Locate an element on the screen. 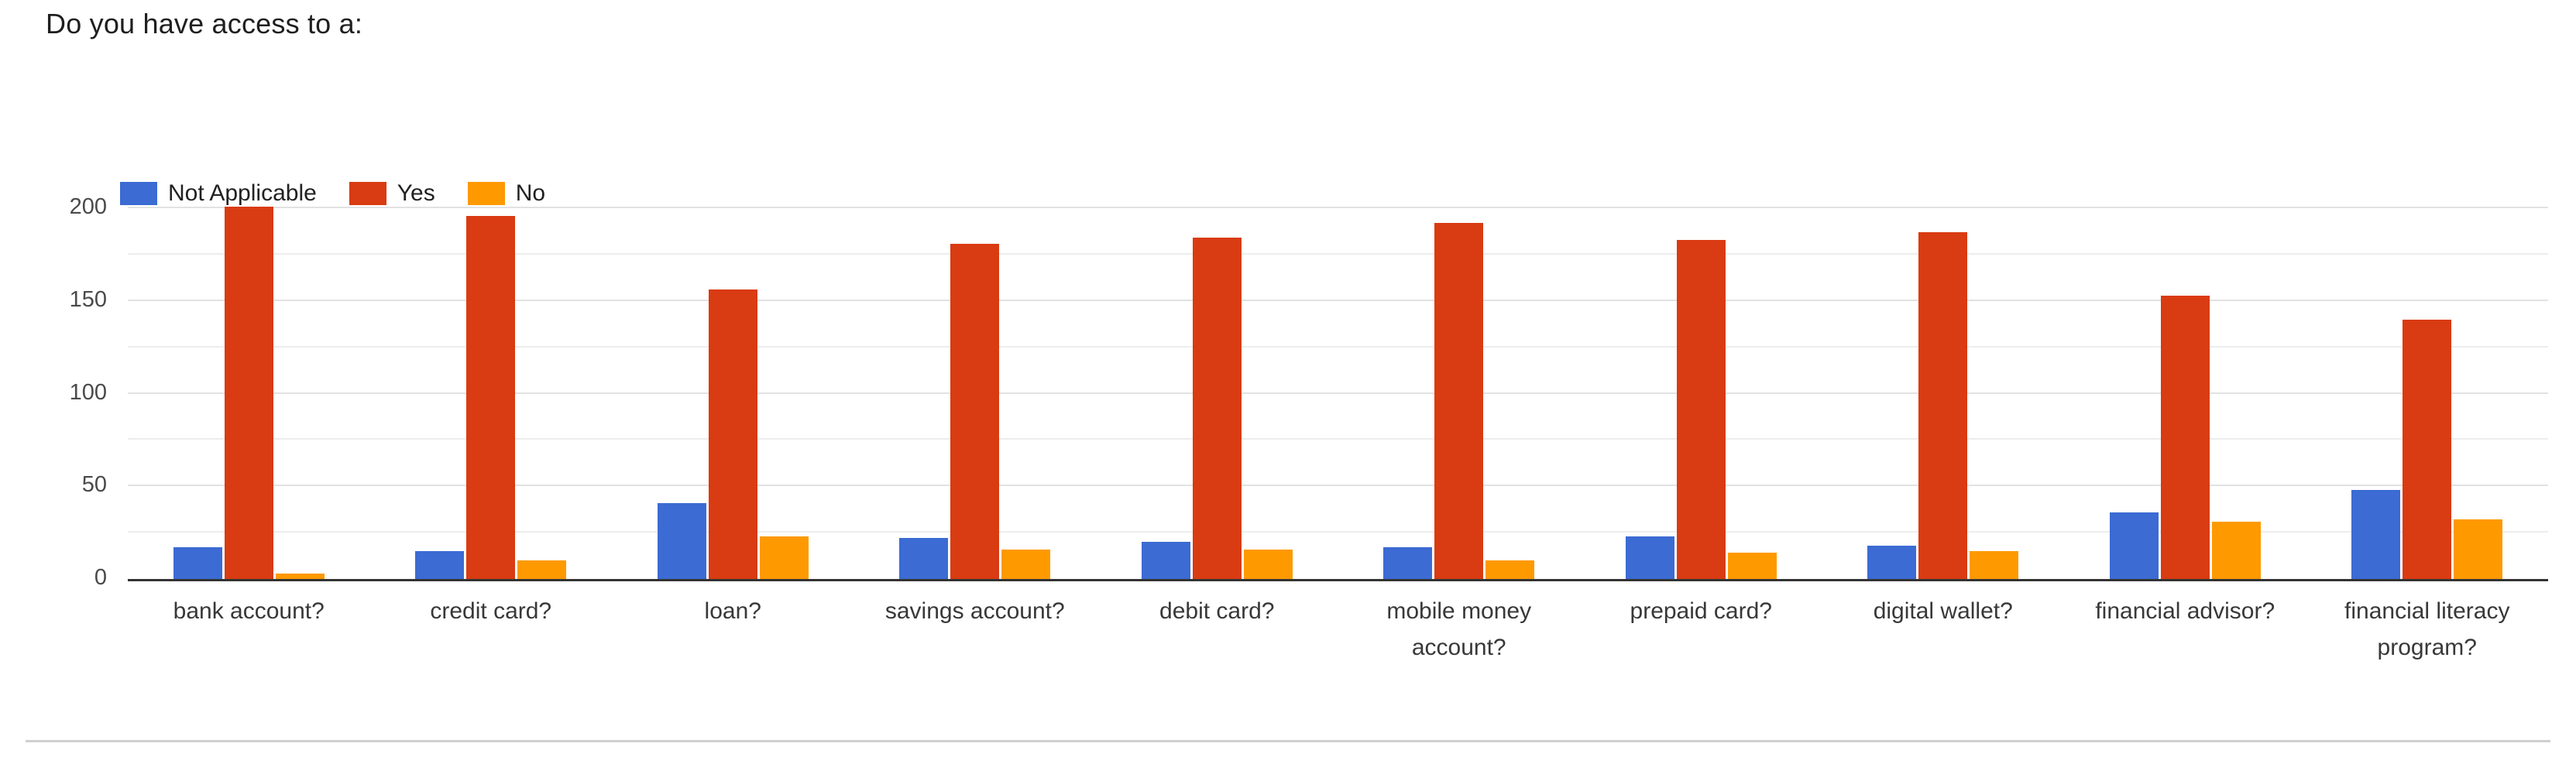 The width and height of the screenshot is (2576, 757). category-label-text: savings account? is located at coordinates (974, 611).